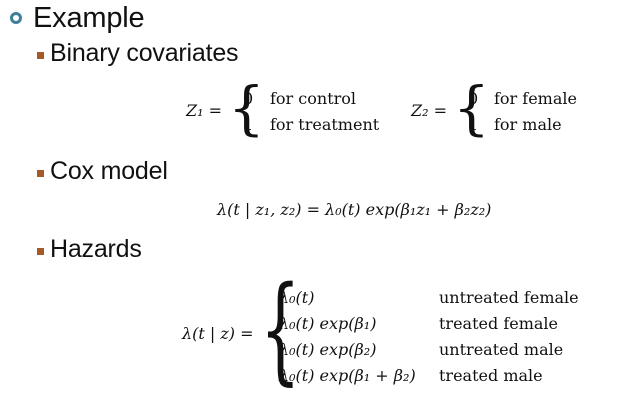 The image size is (629, 411). I want to click on hazard-row-1-expr: λ₀(t) exp(β₁), so click(328, 323).